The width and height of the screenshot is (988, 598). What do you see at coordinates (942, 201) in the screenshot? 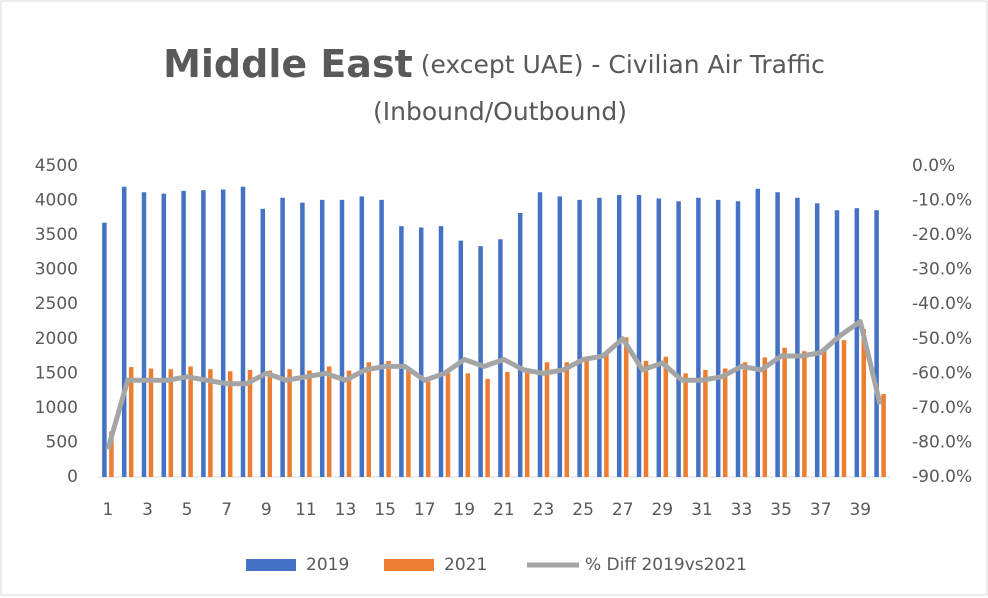
I see `y2-tick-label: -10.0%` at bounding box center [942, 201].